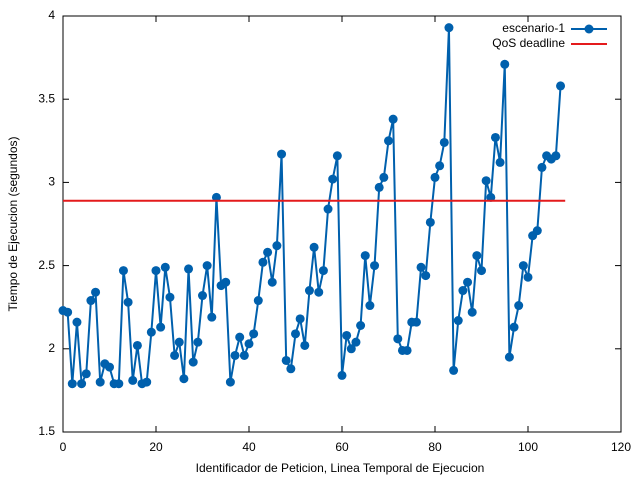  Describe the element at coordinates (589, 29) in the screenshot. I see `legend-marker` at that location.